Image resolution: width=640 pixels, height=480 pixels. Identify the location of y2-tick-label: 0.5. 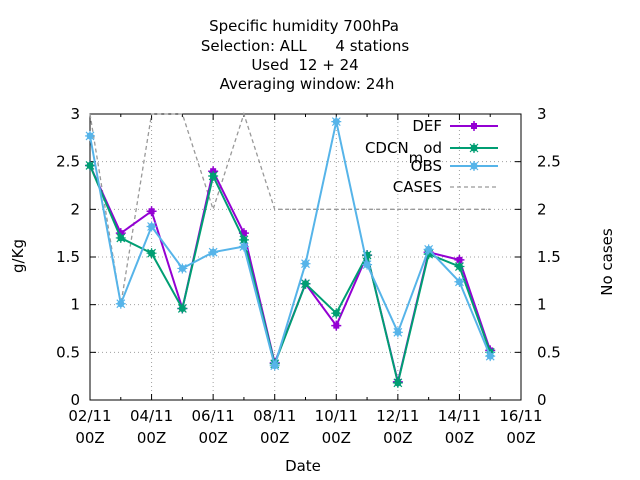
(549, 352).